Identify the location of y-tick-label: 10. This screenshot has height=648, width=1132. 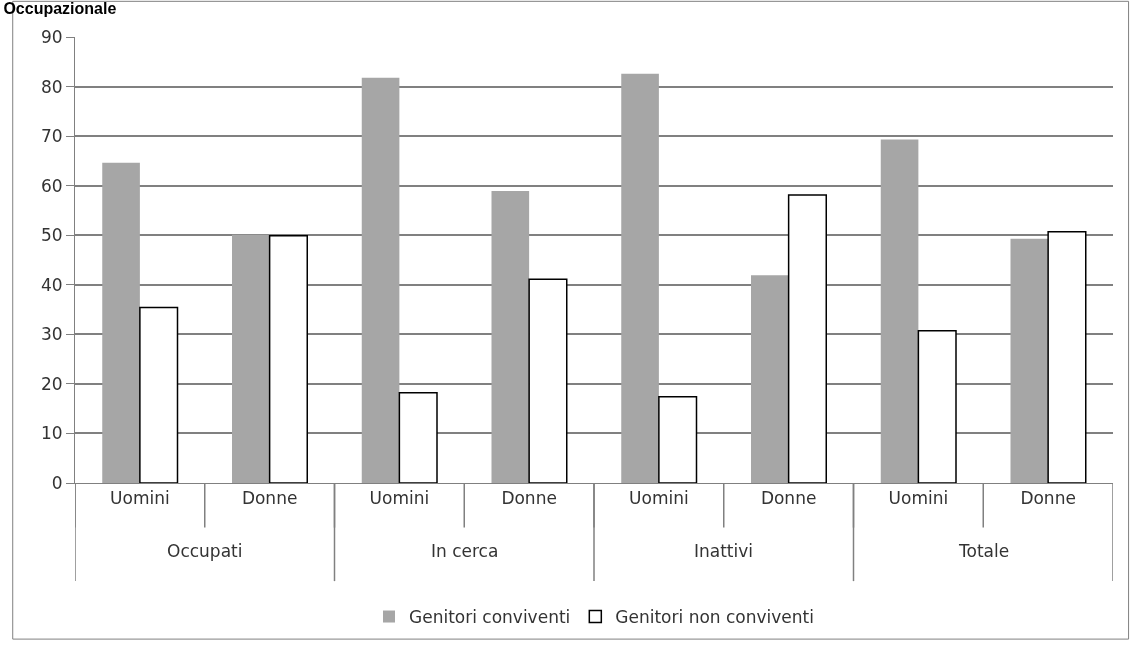
(51, 433).